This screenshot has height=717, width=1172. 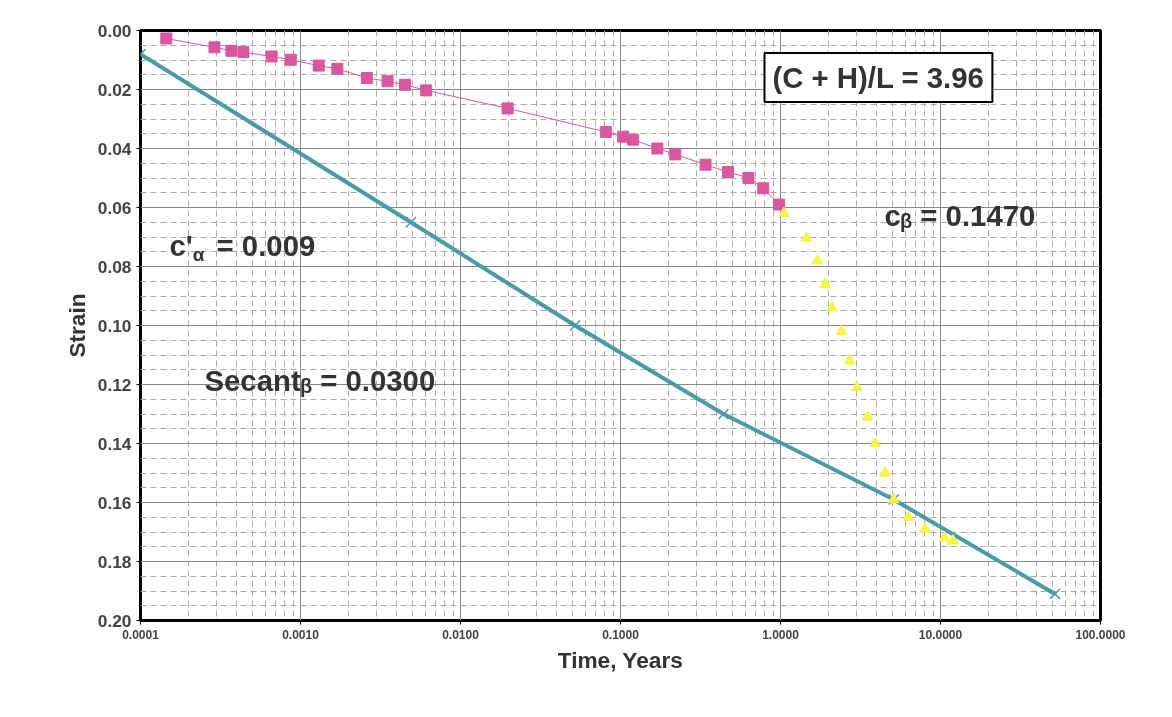 I want to click on y-tick-label: 0.10, so click(x=114, y=325).